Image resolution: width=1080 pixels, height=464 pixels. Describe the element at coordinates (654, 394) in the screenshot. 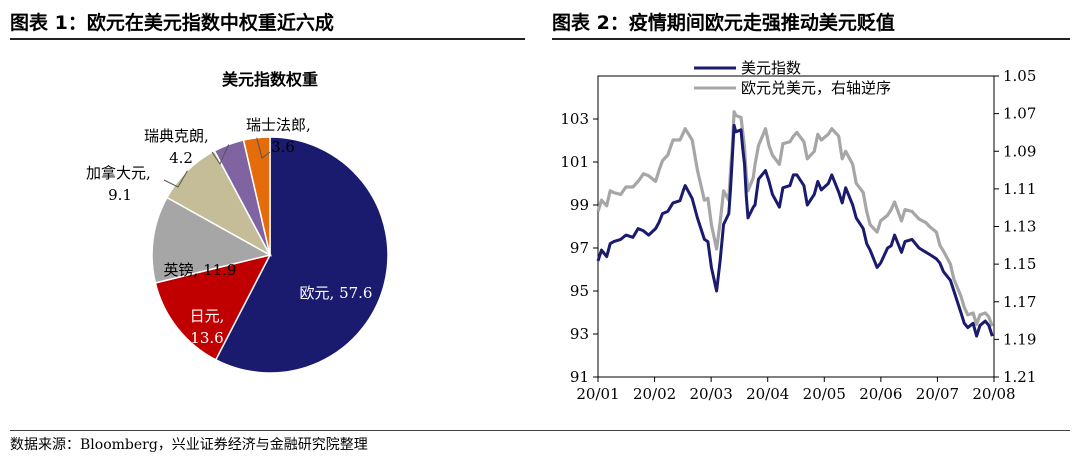

I see `x-axis-tick-label: 20/02` at that location.